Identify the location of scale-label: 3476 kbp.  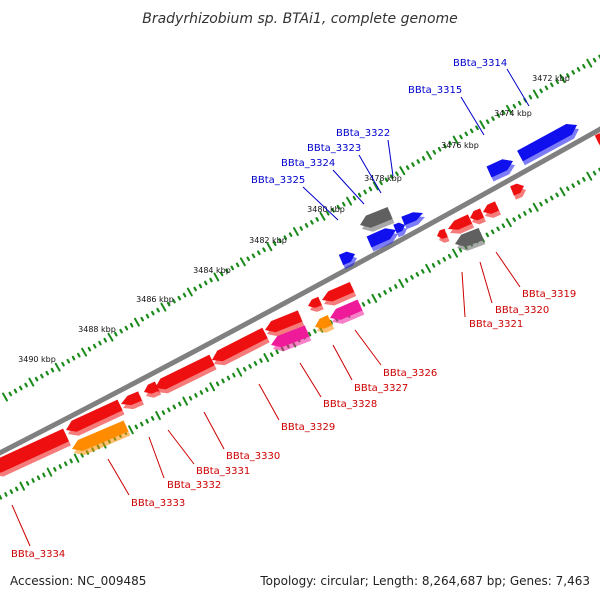
(460, 145).